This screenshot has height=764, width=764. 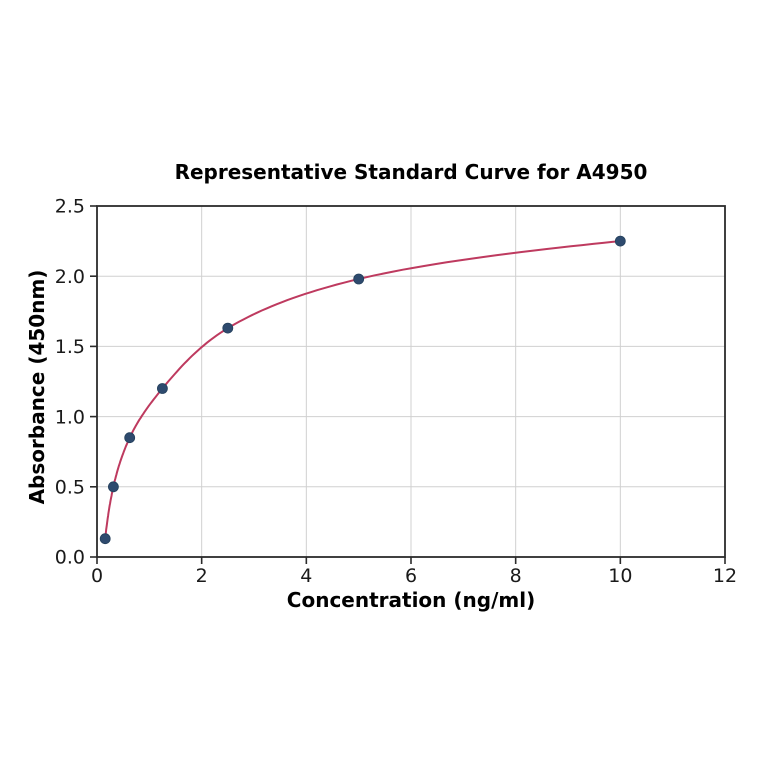 What do you see at coordinates (70, 207) in the screenshot?
I see `y-tick-label: 2.5` at bounding box center [70, 207].